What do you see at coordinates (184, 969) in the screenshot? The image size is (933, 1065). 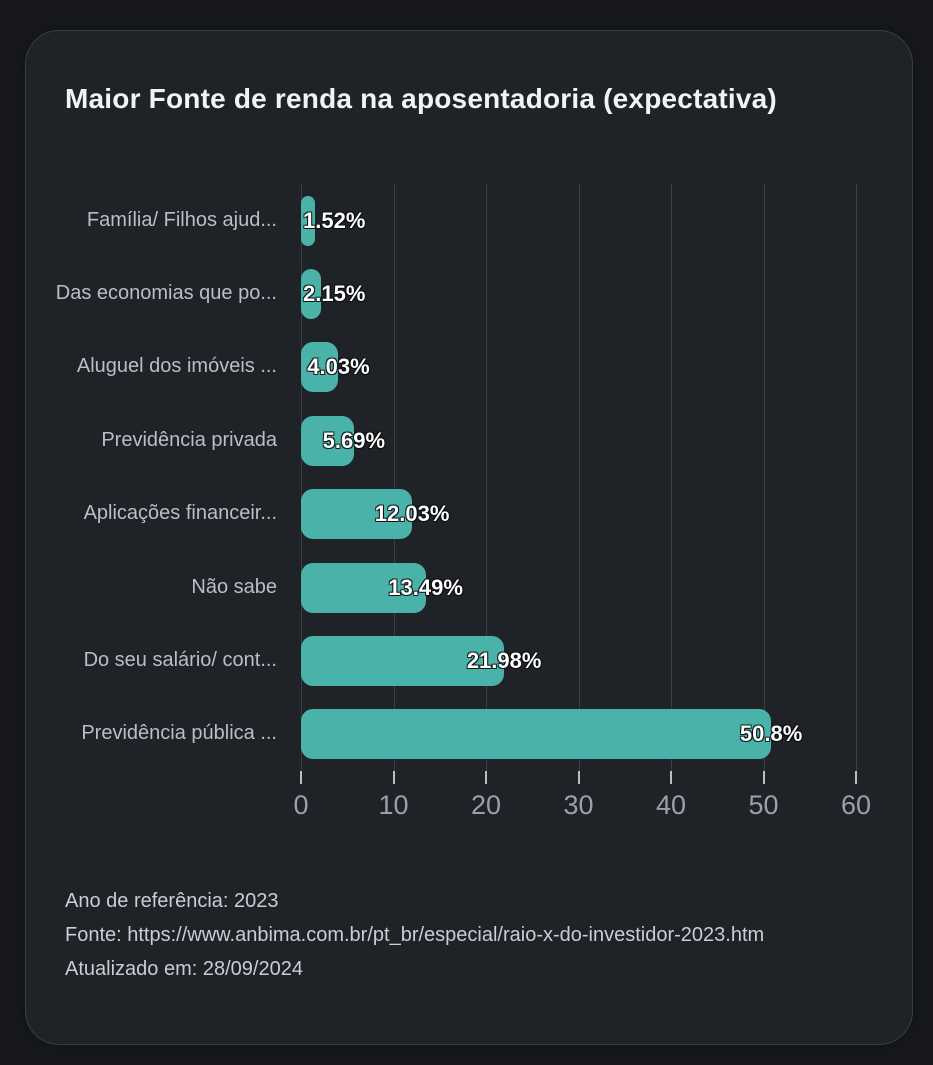 I see `footer-updated-at: Atualizado em: 28/09/2024` at bounding box center [184, 969].